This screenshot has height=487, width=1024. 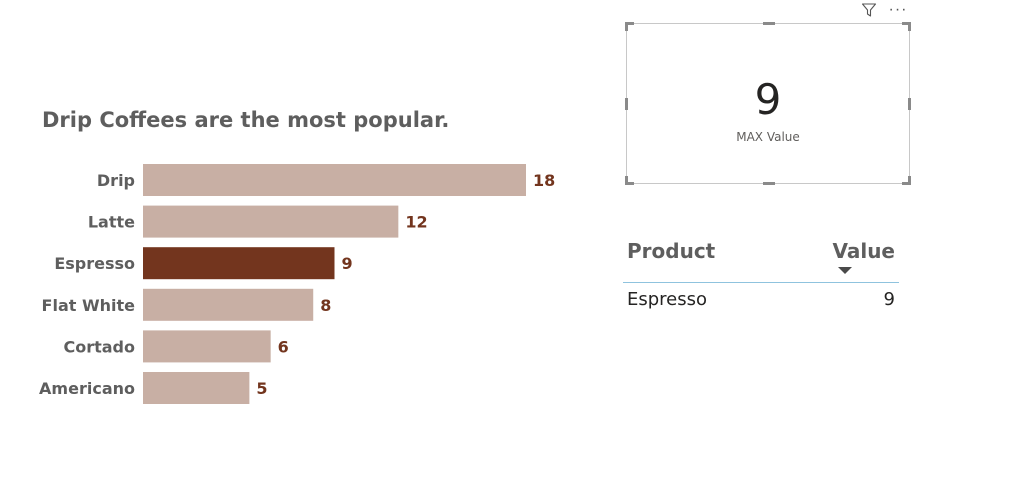 What do you see at coordinates (87, 388) in the screenshot?
I see `category-label: Americano` at bounding box center [87, 388].